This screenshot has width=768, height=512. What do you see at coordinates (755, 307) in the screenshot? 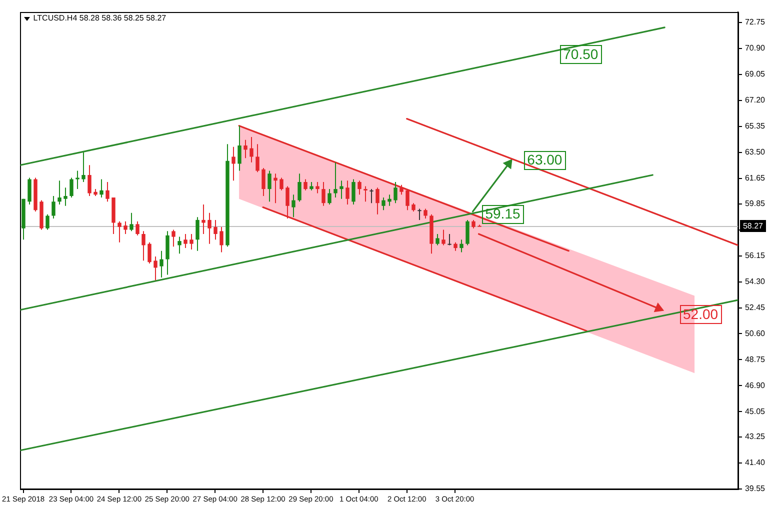
I see `y-tick-label: 52.45` at bounding box center [755, 307].